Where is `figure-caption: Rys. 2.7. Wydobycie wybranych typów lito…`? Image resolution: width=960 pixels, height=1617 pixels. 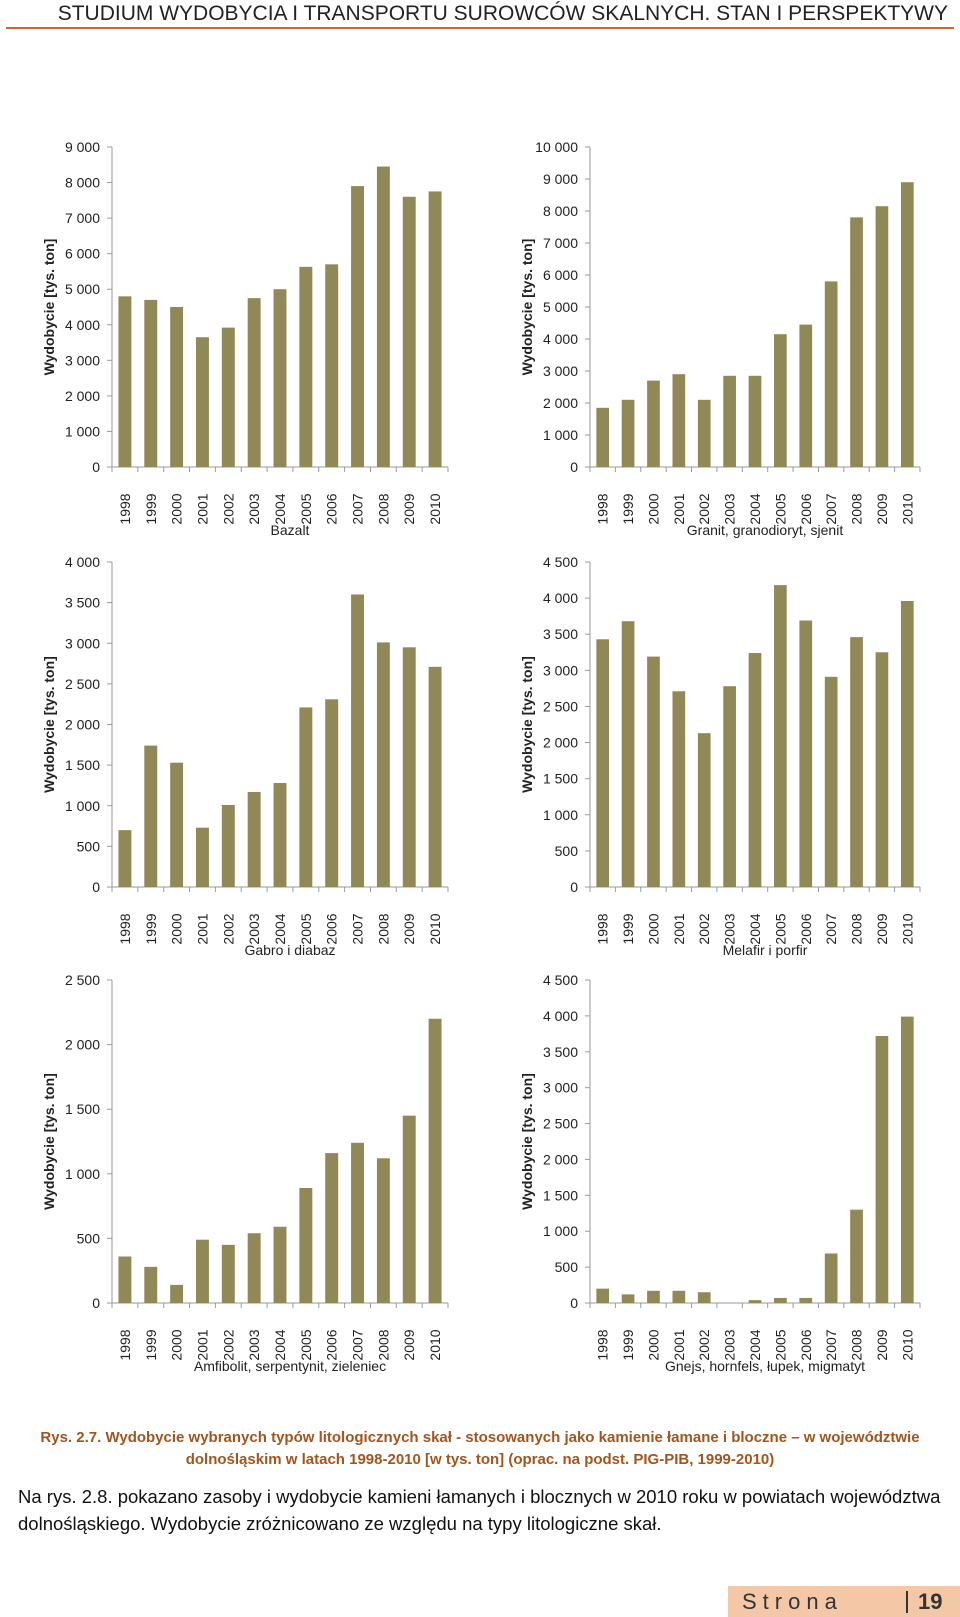
figure-caption: Rys. 2.7. Wydobycie wybranych typów lito… is located at coordinates (480, 1449).